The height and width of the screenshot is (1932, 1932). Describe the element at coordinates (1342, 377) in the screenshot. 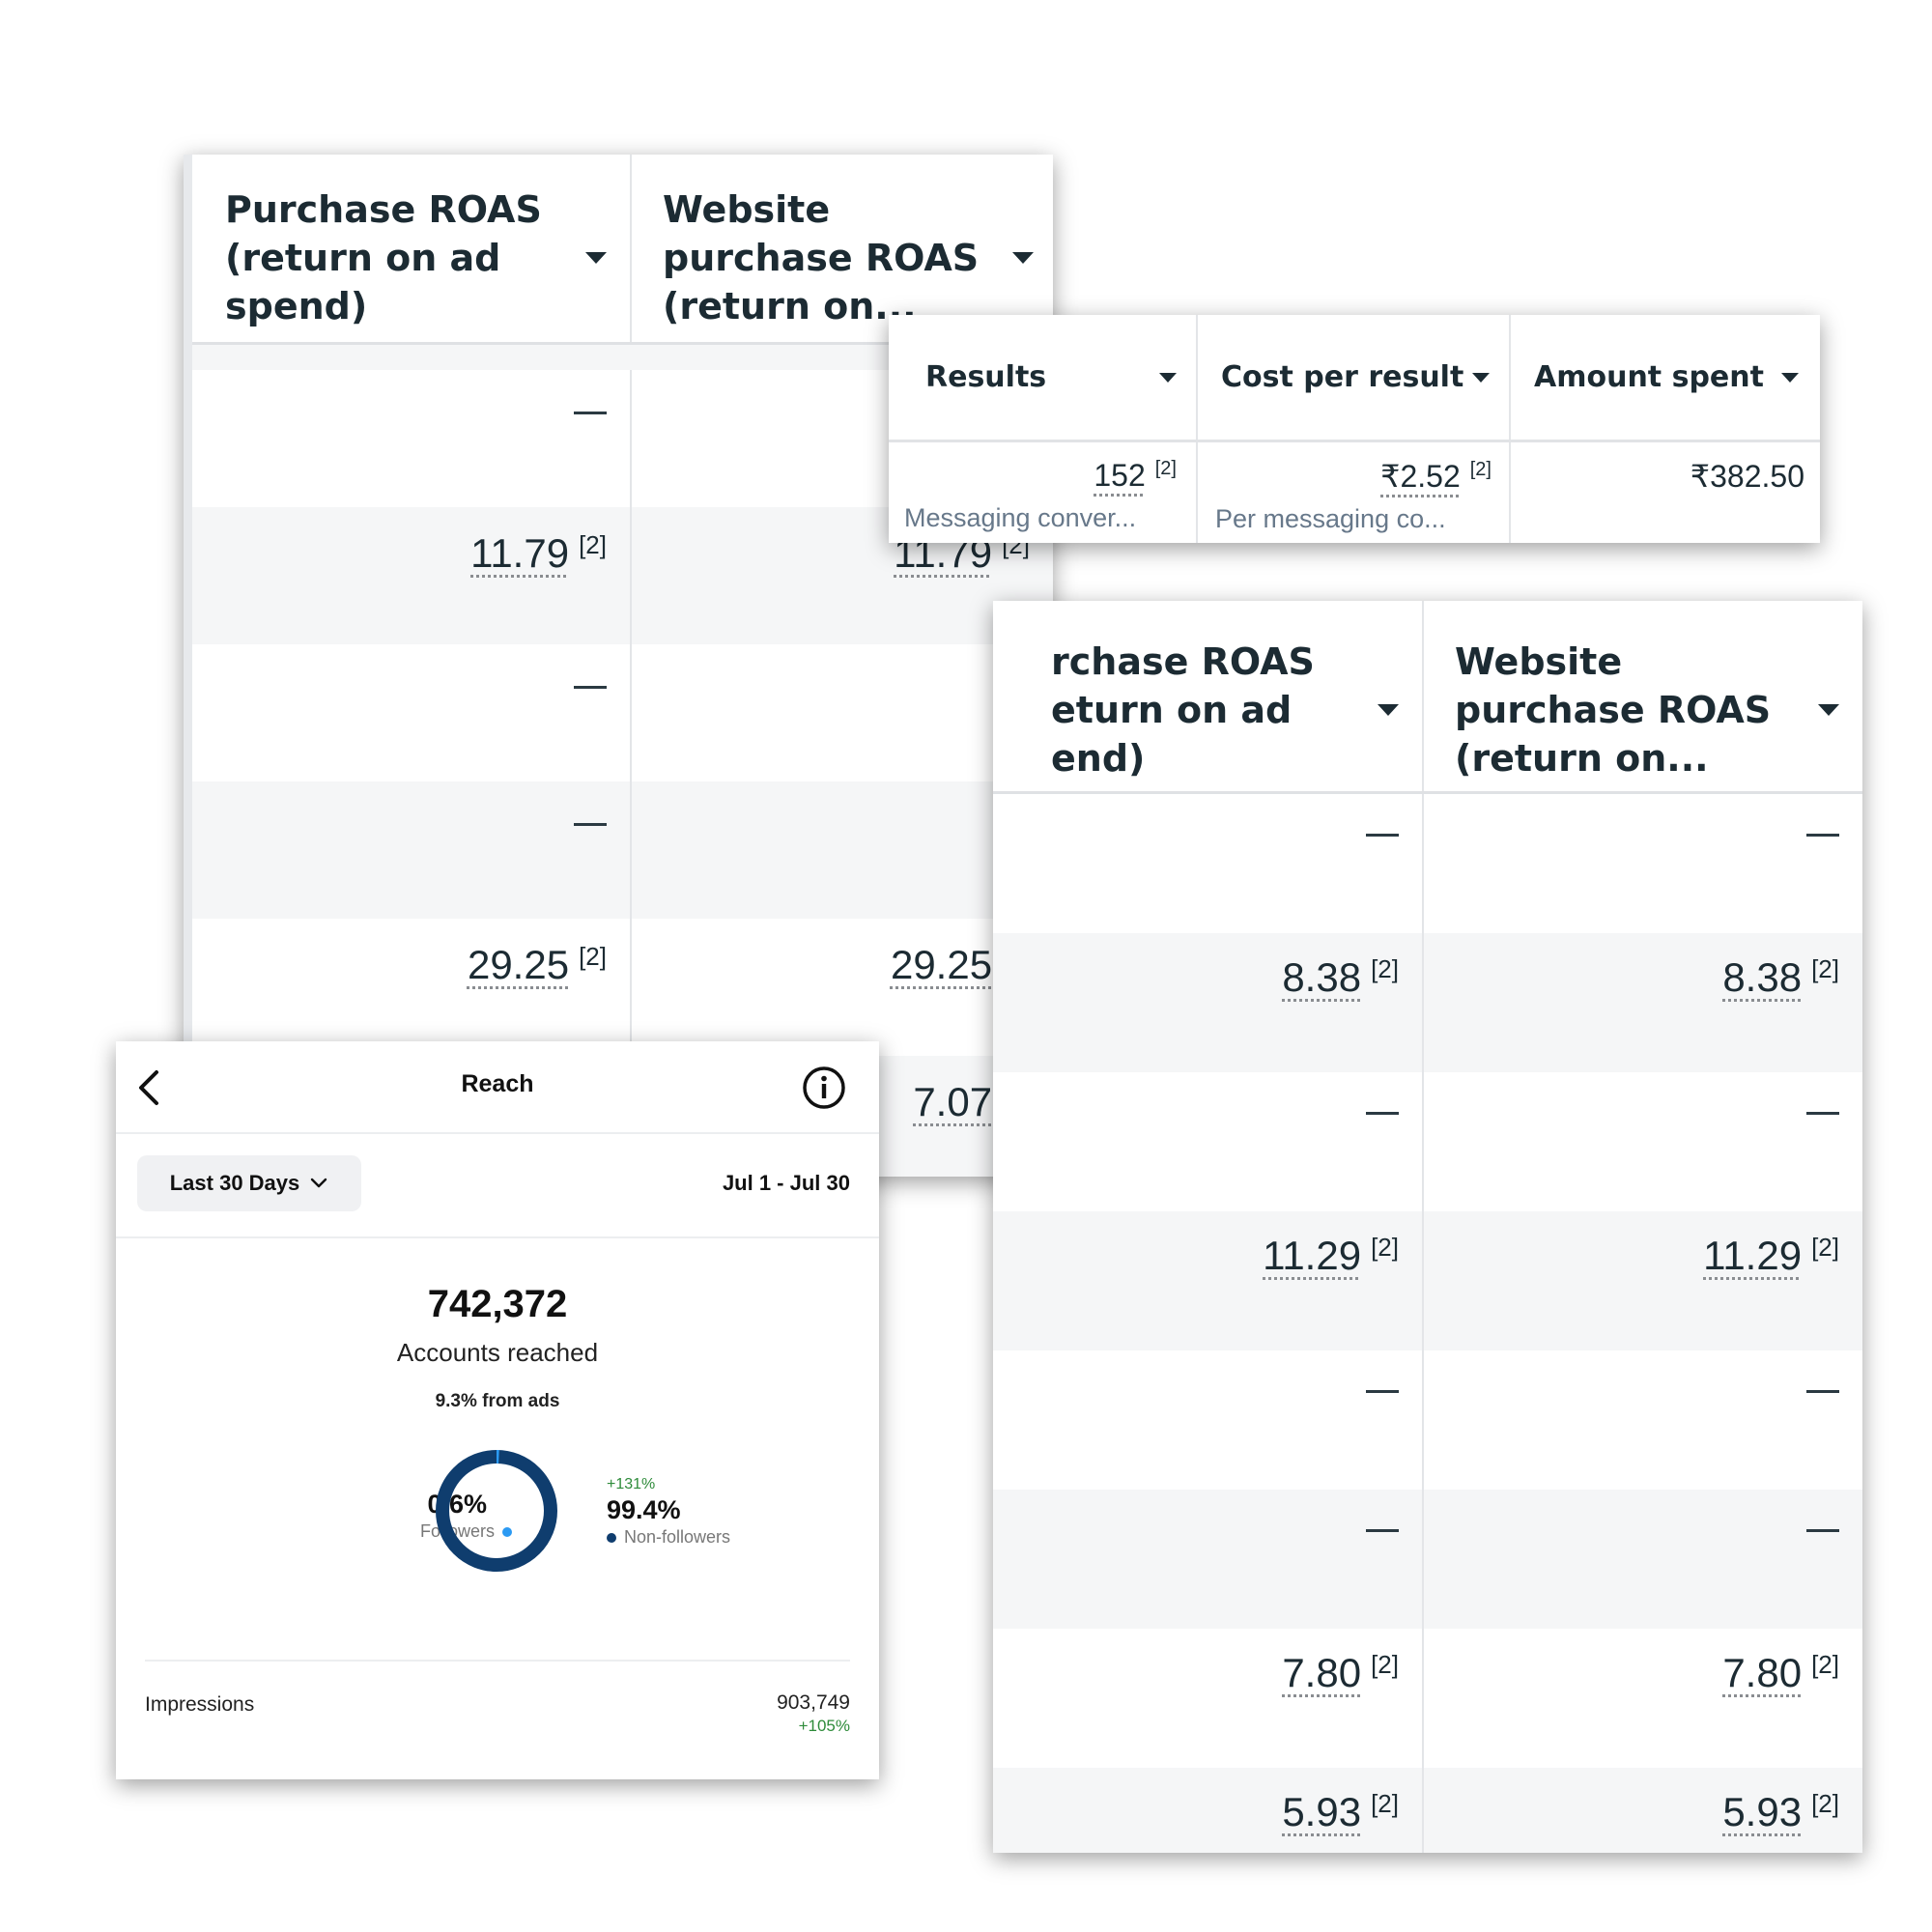

I see `column-header-label: Cost per result` at that location.